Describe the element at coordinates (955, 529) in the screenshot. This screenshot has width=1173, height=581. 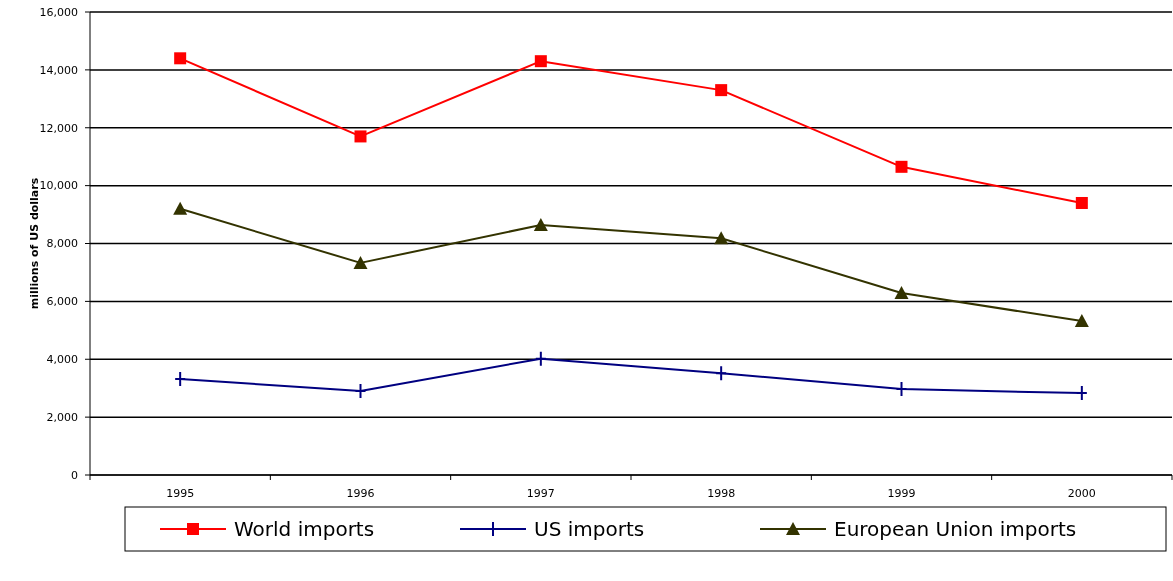
I see `legend-label: European Union imports` at that location.